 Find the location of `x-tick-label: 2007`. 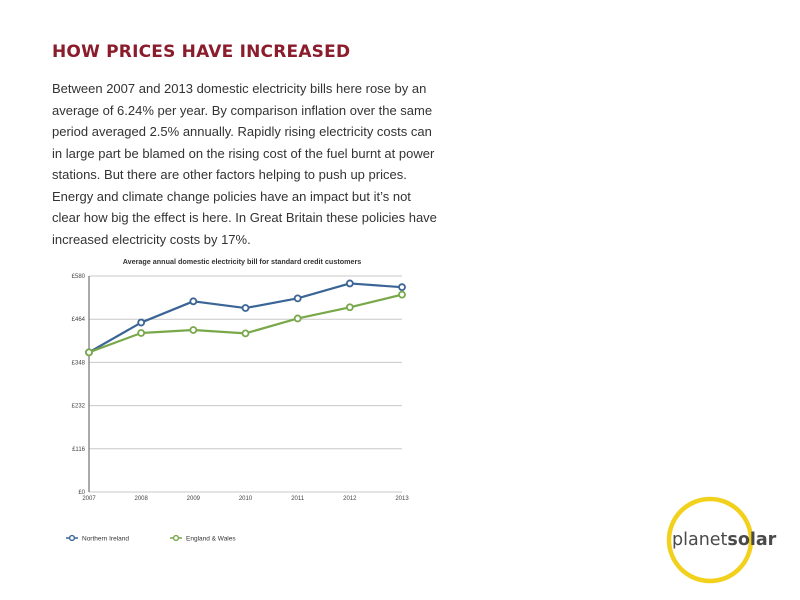

x-tick-label: 2007 is located at coordinates (89, 499).